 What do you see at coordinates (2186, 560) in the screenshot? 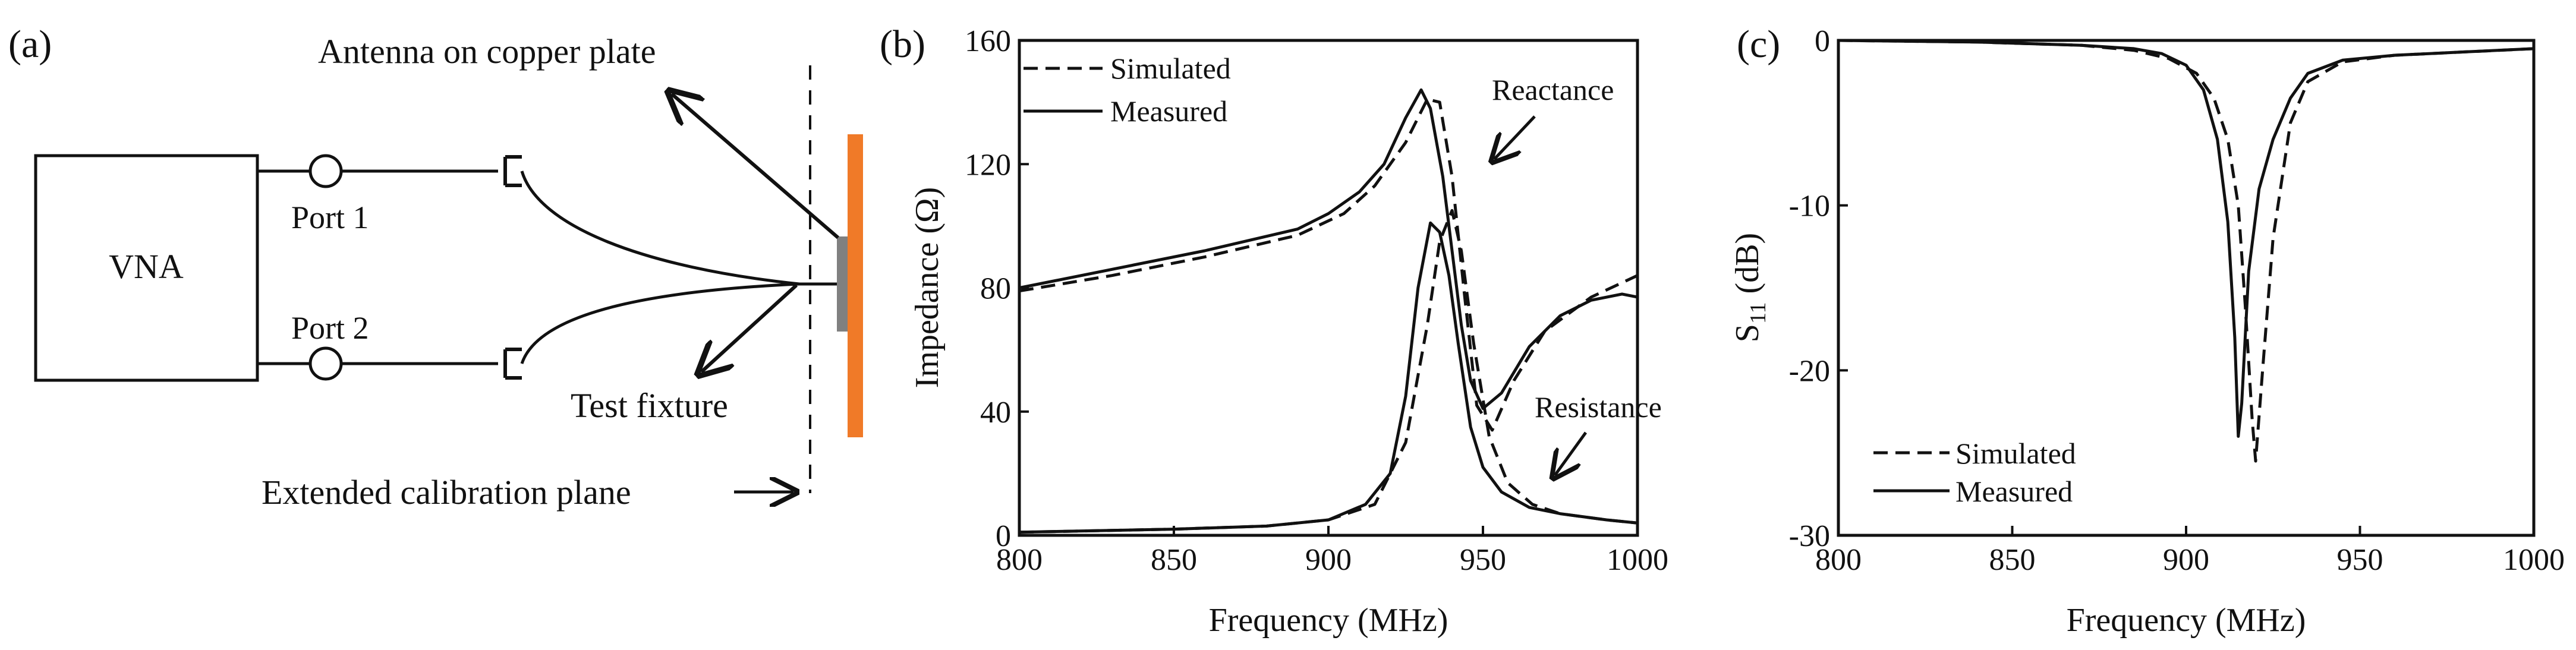
I see `s11-x-tick-label: 900` at bounding box center [2186, 560].